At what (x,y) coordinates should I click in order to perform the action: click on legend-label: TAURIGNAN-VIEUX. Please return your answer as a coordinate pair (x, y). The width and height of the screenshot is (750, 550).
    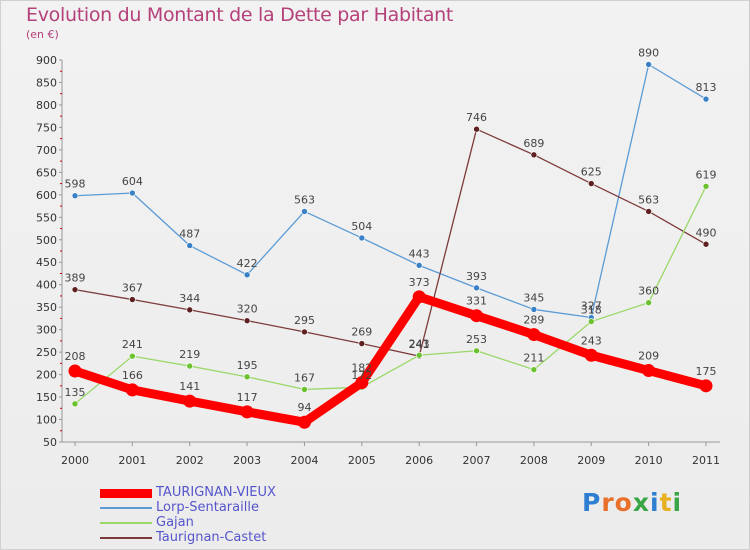
    Looking at the image, I should click on (216, 492).